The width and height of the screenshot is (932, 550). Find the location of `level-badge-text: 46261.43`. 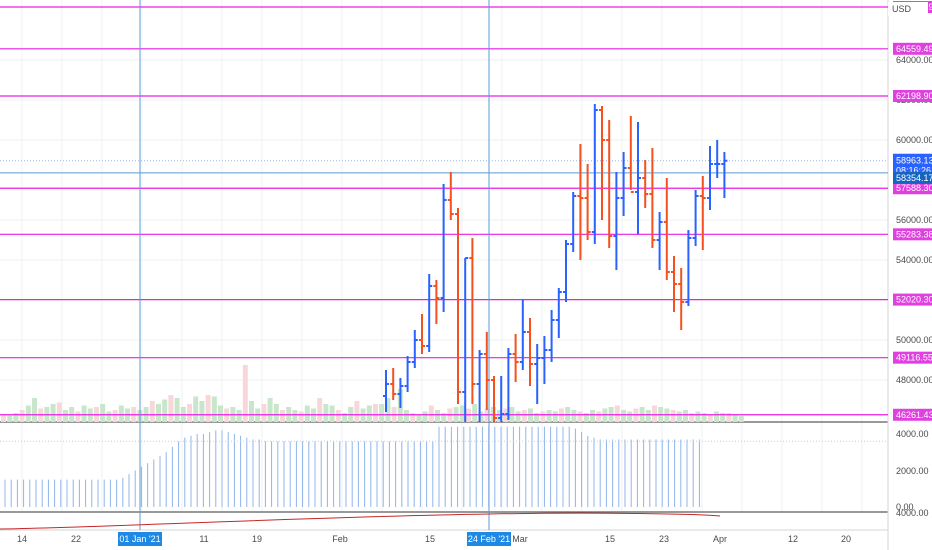

level-badge-text: 46261.43 is located at coordinates (914, 415).